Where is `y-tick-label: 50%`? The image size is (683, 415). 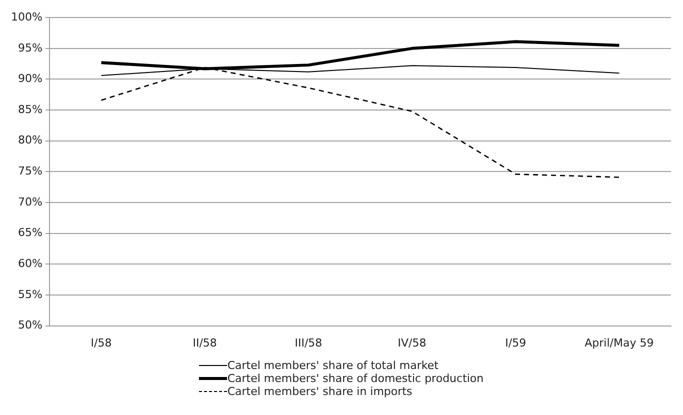
y-tick-label: 50% is located at coordinates (30, 325).